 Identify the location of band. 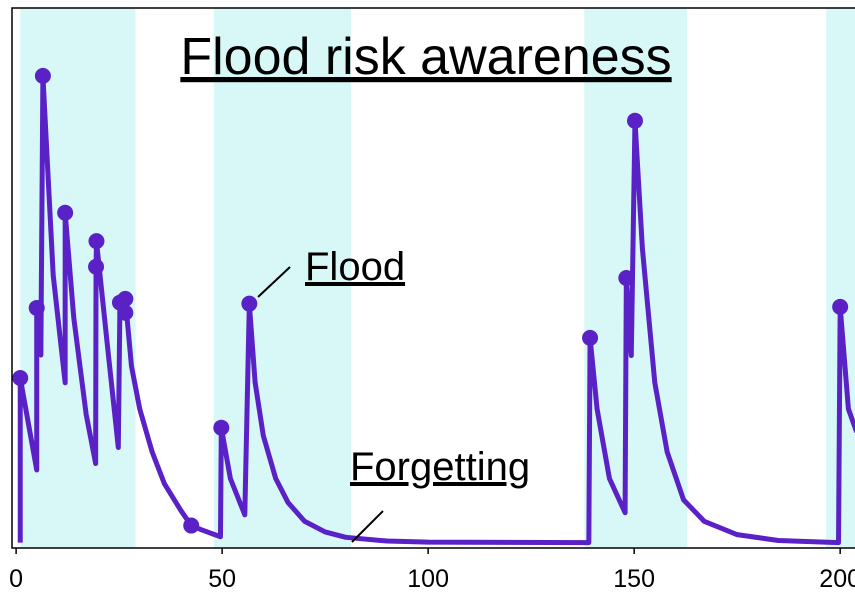
(282, 278).